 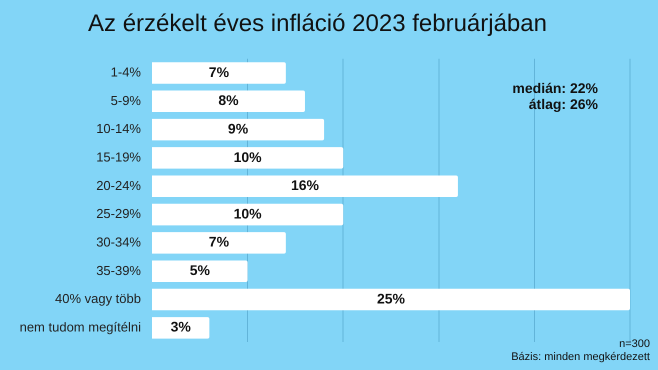 I want to click on data-label: 9%, so click(x=238, y=128).